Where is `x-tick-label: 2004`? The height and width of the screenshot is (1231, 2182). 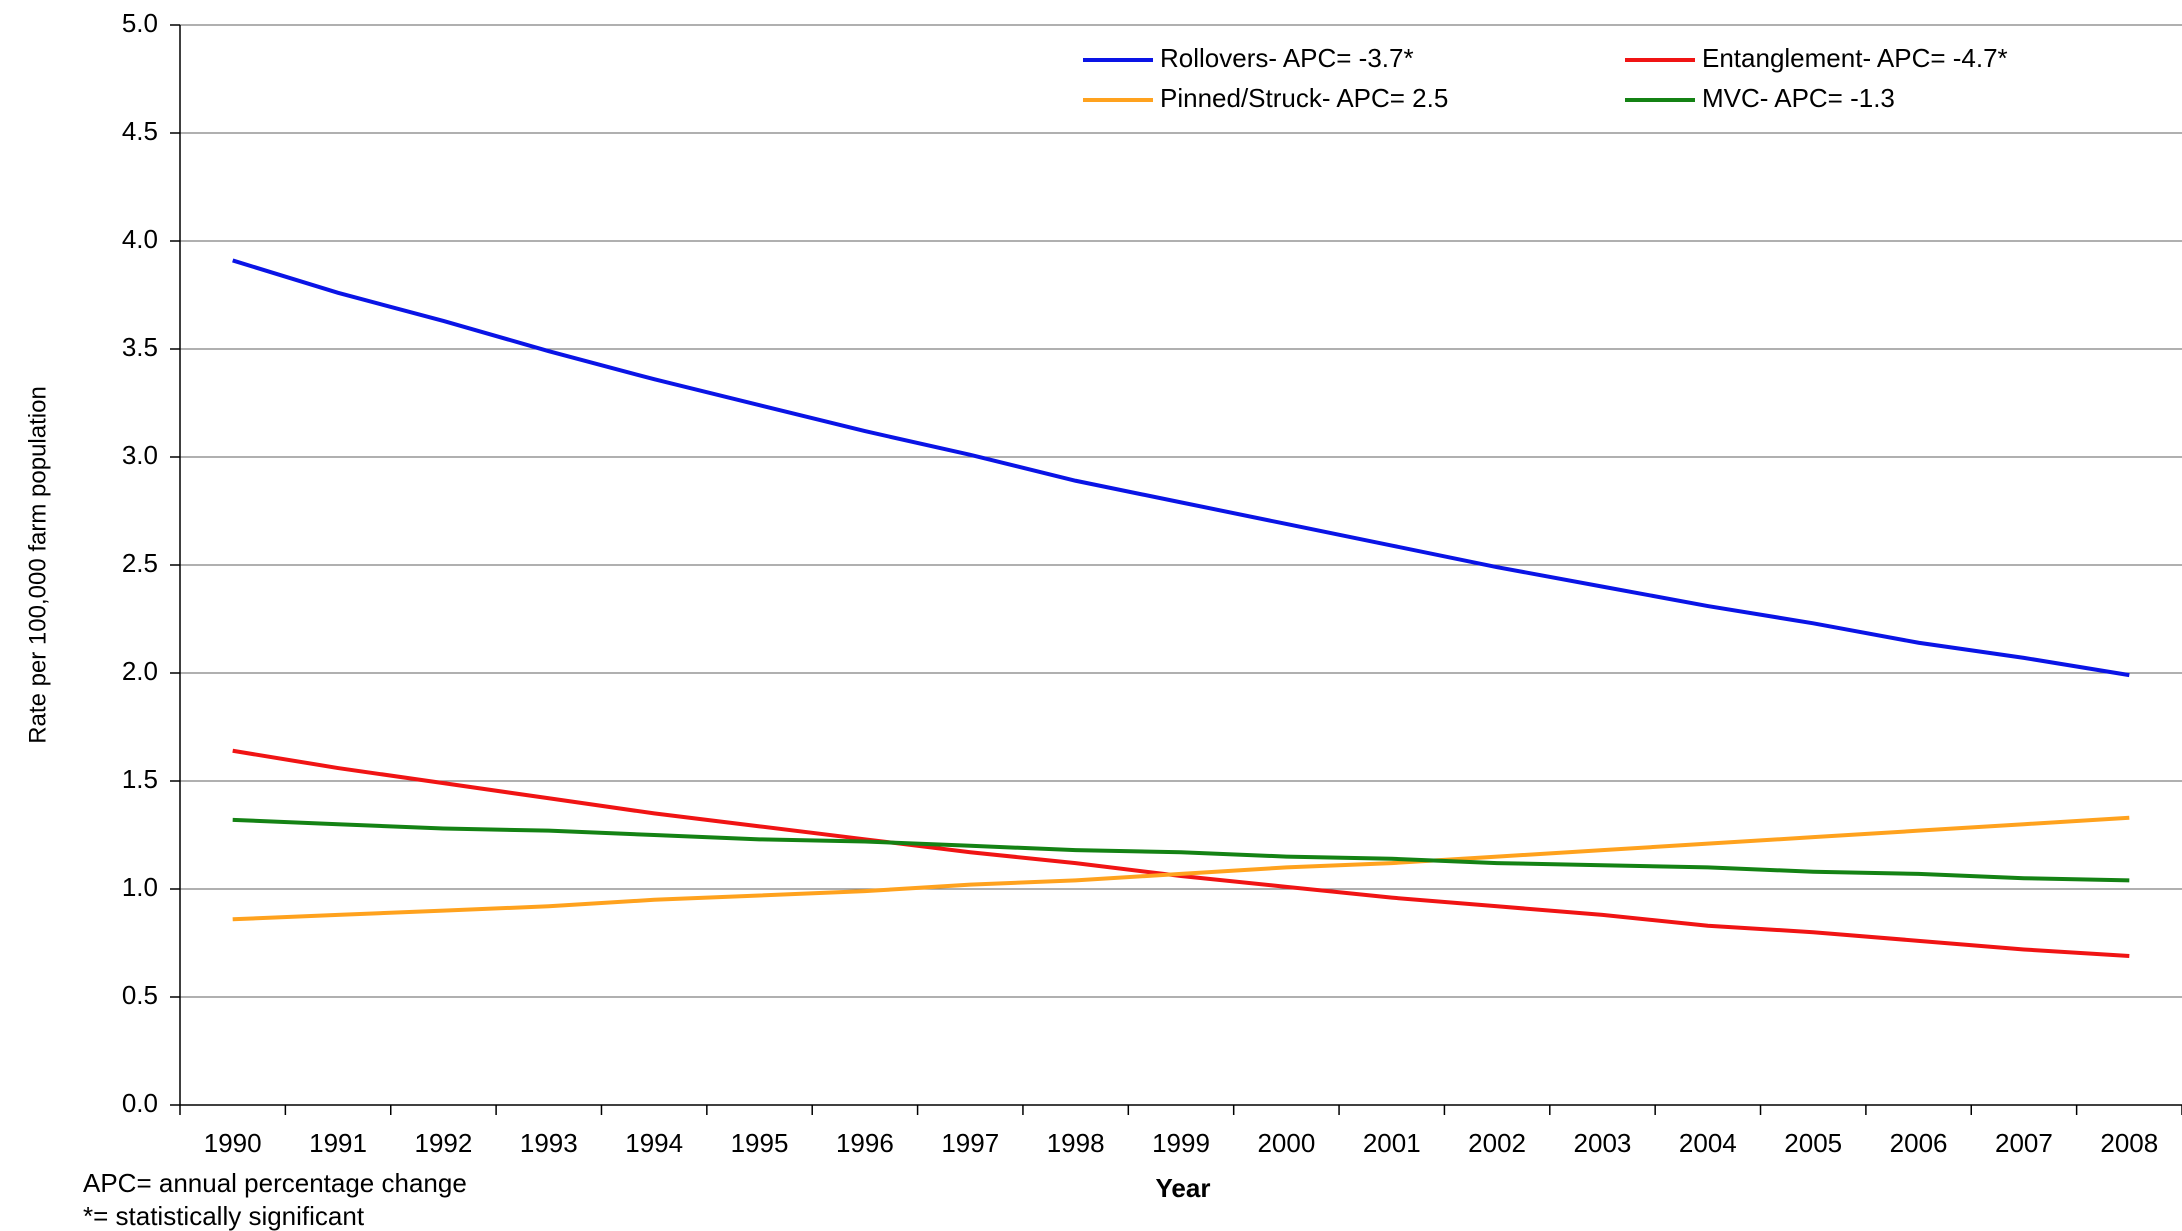 x-tick-label: 2004 is located at coordinates (1708, 1143).